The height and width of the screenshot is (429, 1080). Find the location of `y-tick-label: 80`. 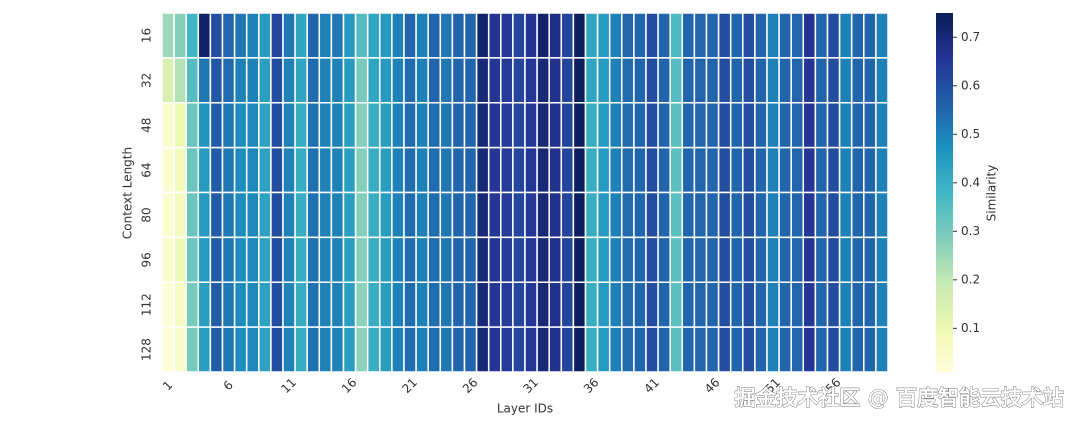

y-tick-label: 80 is located at coordinates (147, 214).